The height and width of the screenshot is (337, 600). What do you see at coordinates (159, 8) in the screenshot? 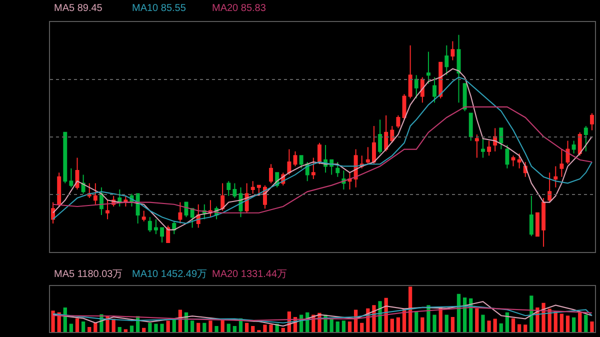
I see `text: MA10 85.55` at bounding box center [159, 8].